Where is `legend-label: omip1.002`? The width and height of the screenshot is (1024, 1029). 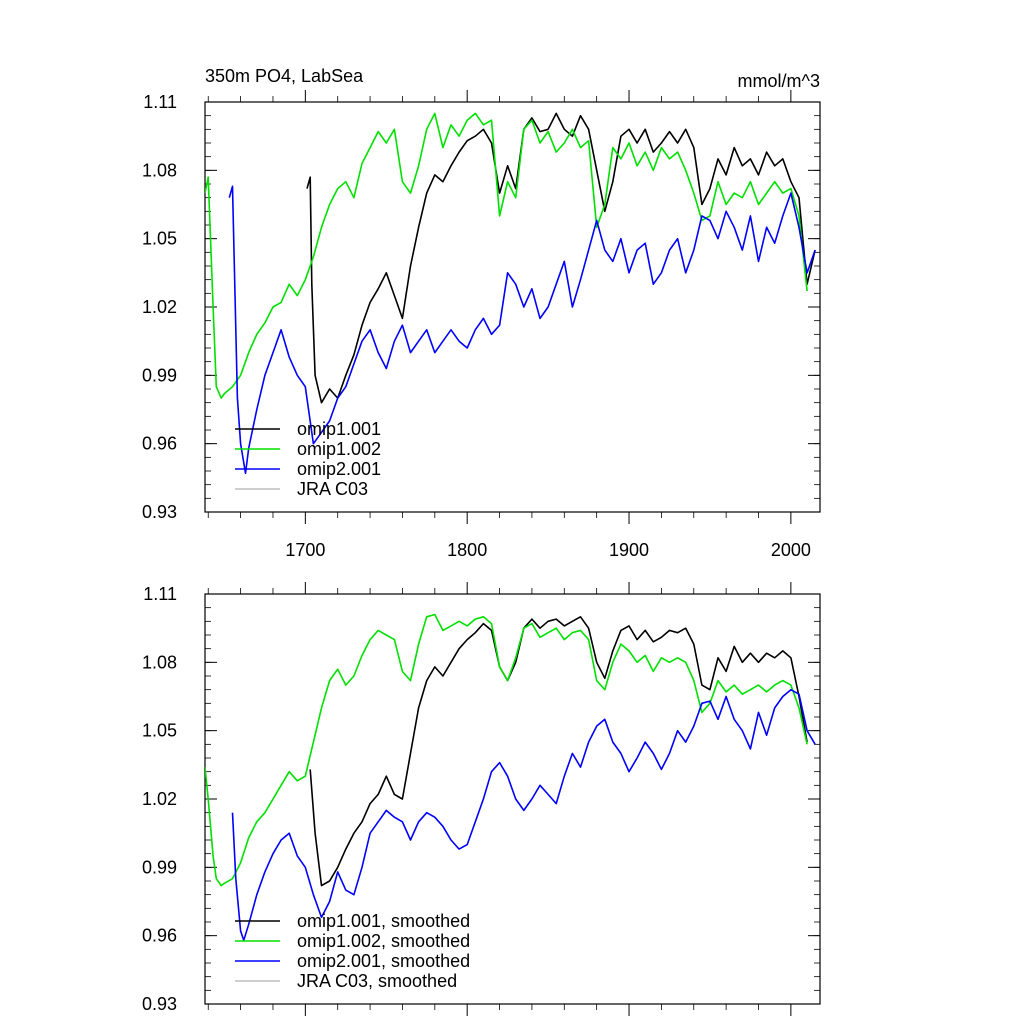 legend-label: omip1.002 is located at coordinates (339, 449).